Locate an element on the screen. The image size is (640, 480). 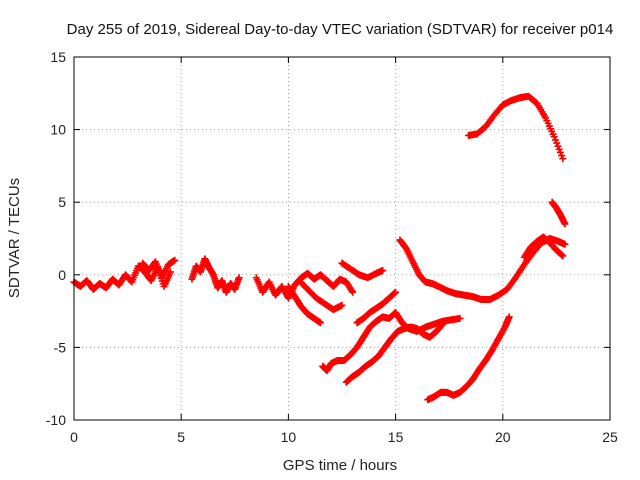
y-tick-label: -5 is located at coordinates (60, 347).